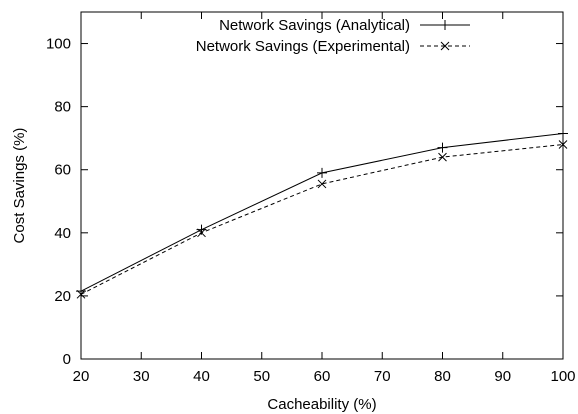 The image size is (578, 414). I want to click on x-tick-label: 50, so click(261, 376).